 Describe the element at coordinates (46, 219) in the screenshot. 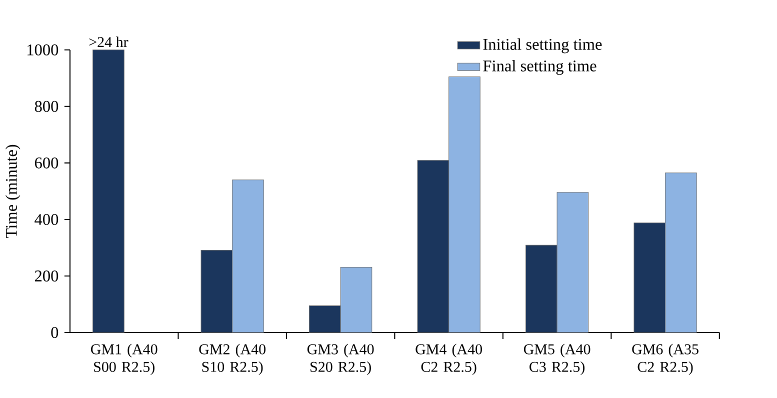

I see `y-tick-label: 400` at that location.